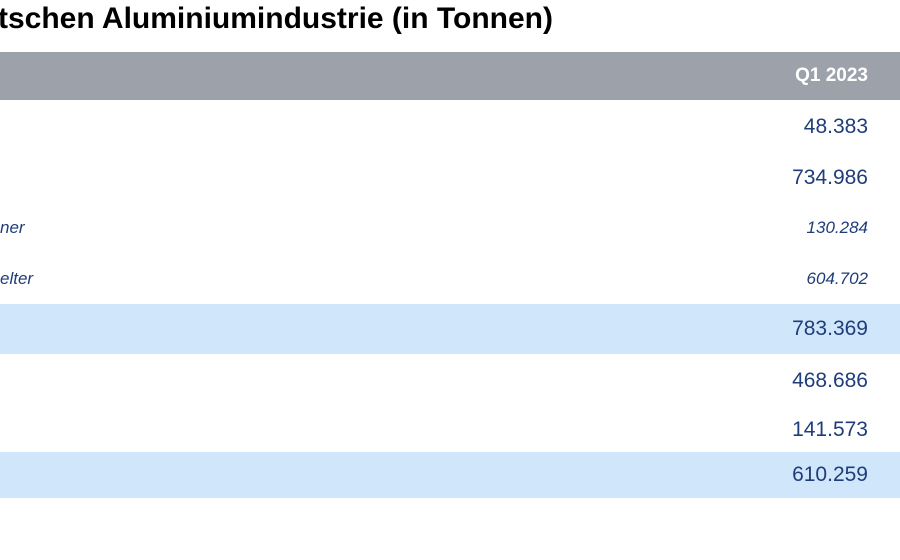 The height and width of the screenshot is (560, 900). I want to click on table-header: Q1 2023, so click(450, 76).